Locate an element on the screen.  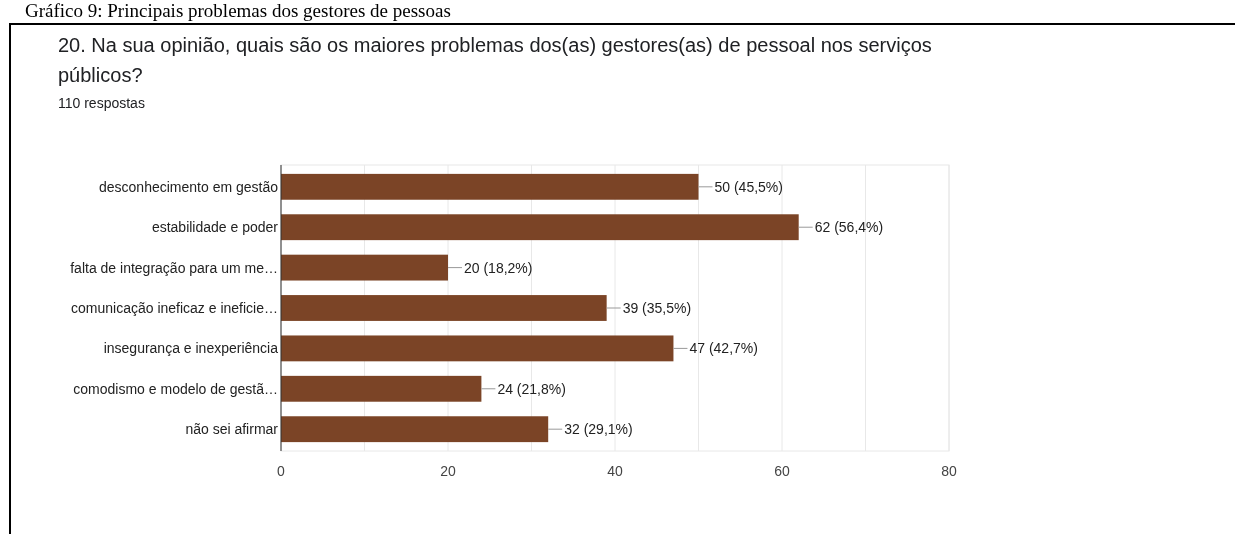
data-label: 47 (42,7%) is located at coordinates (723, 348).